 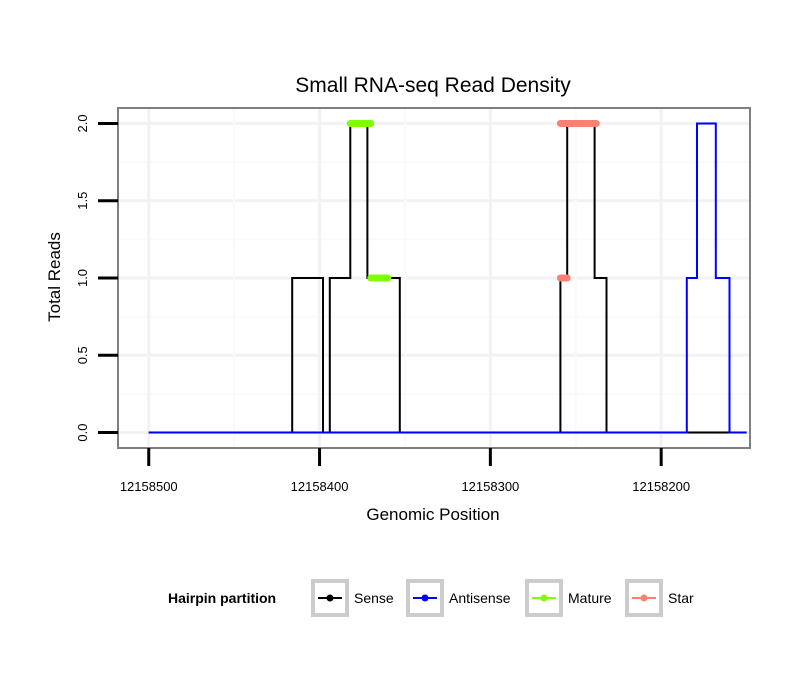 I want to click on x-axis-title: Genomic Position, so click(x=432, y=514).